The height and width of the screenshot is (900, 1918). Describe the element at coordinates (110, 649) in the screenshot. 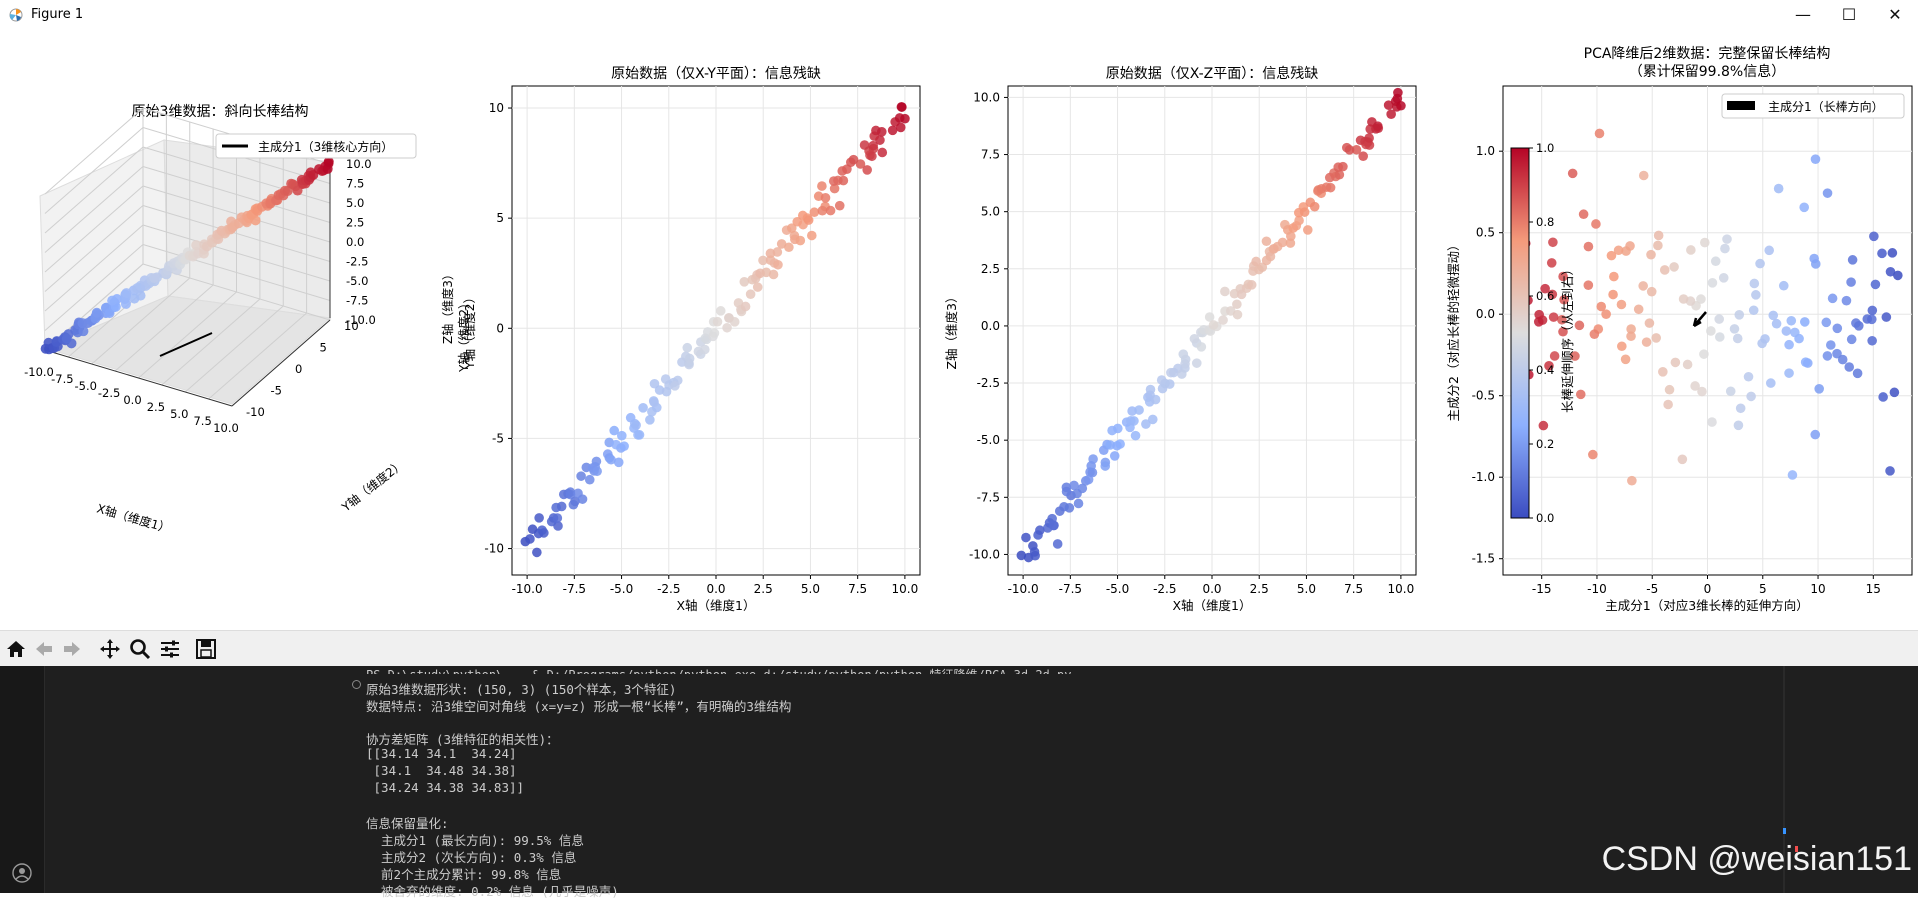

I see `pan-icon` at that location.